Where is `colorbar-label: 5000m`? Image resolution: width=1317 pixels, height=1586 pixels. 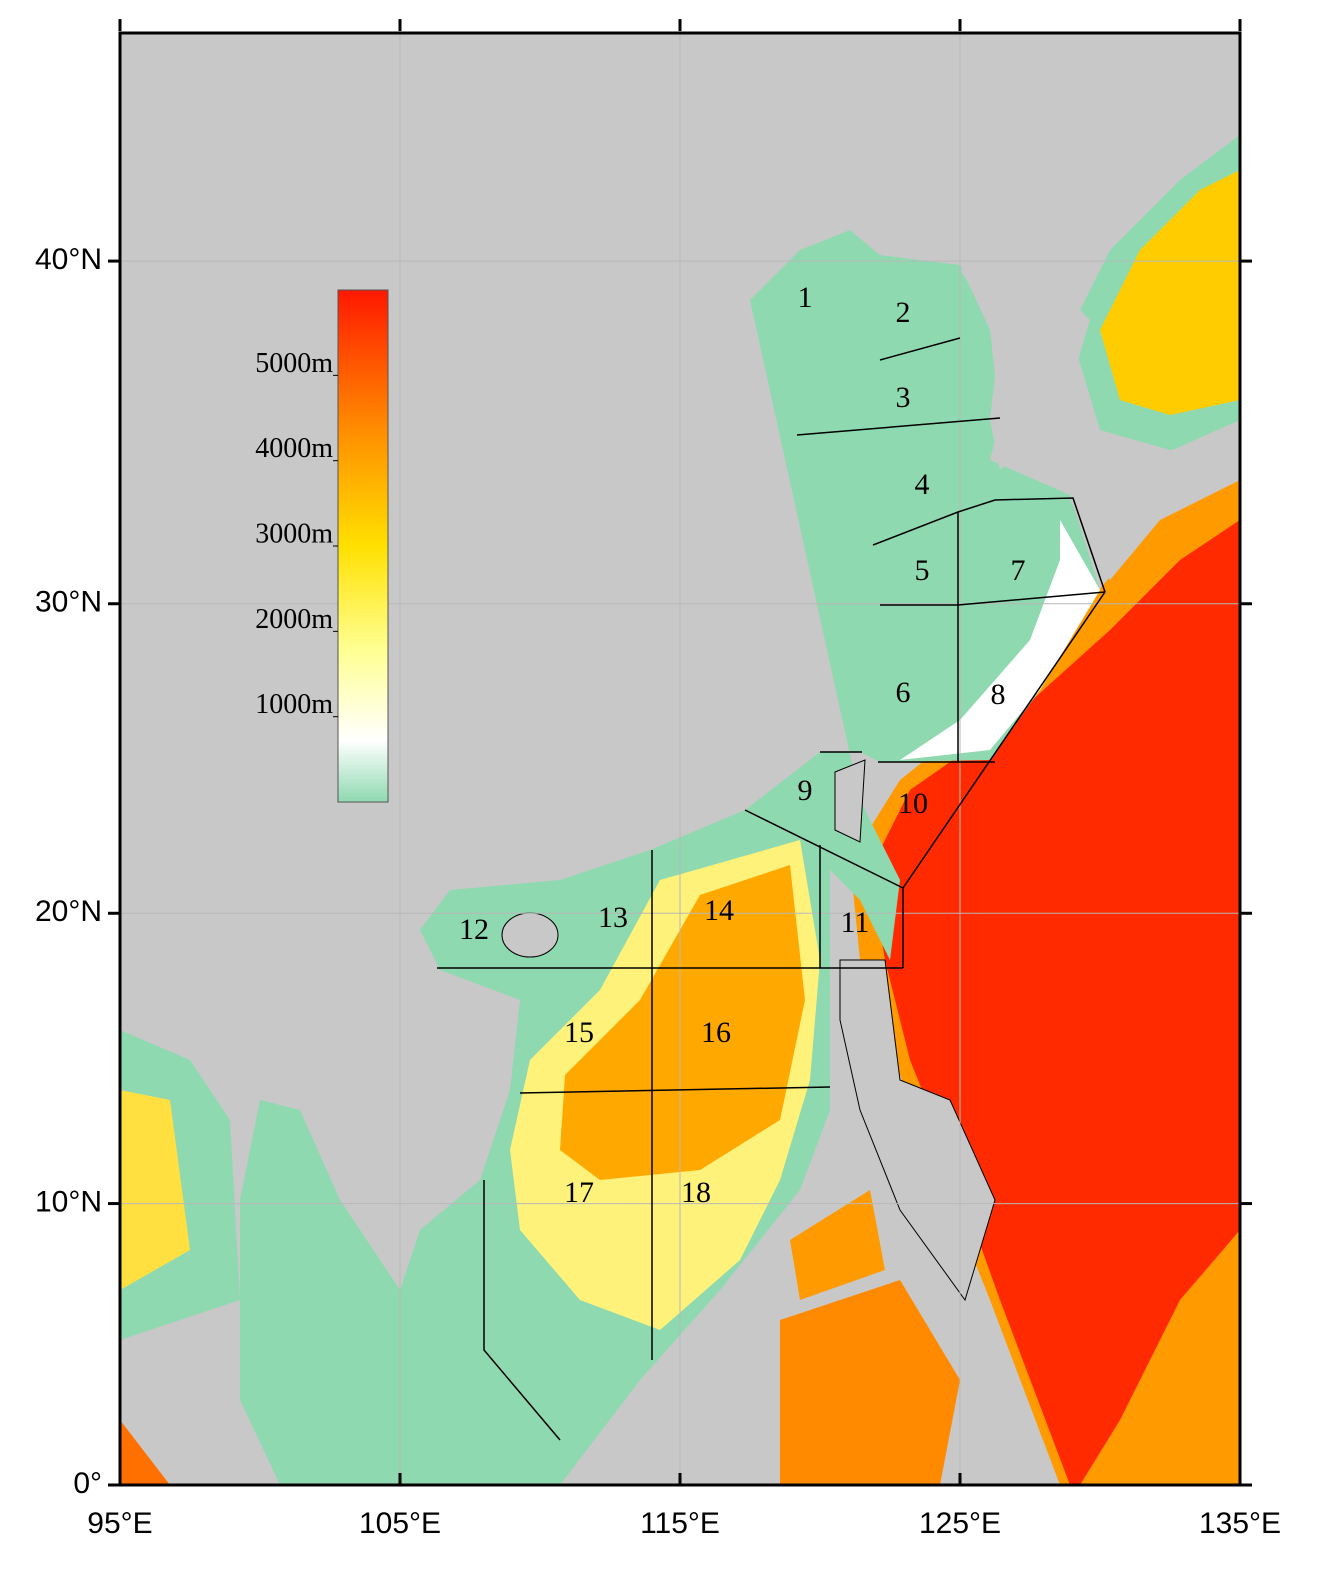 colorbar-label: 5000m is located at coordinates (294, 363).